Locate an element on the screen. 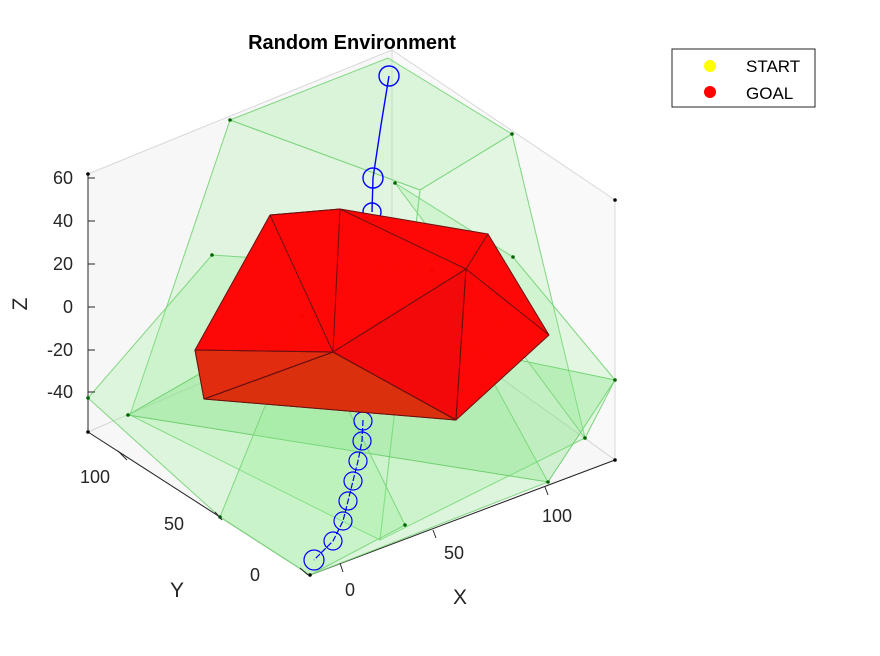 Image resolution: width=880 pixels, height=656 pixels. legend-marker-start is located at coordinates (710, 66).